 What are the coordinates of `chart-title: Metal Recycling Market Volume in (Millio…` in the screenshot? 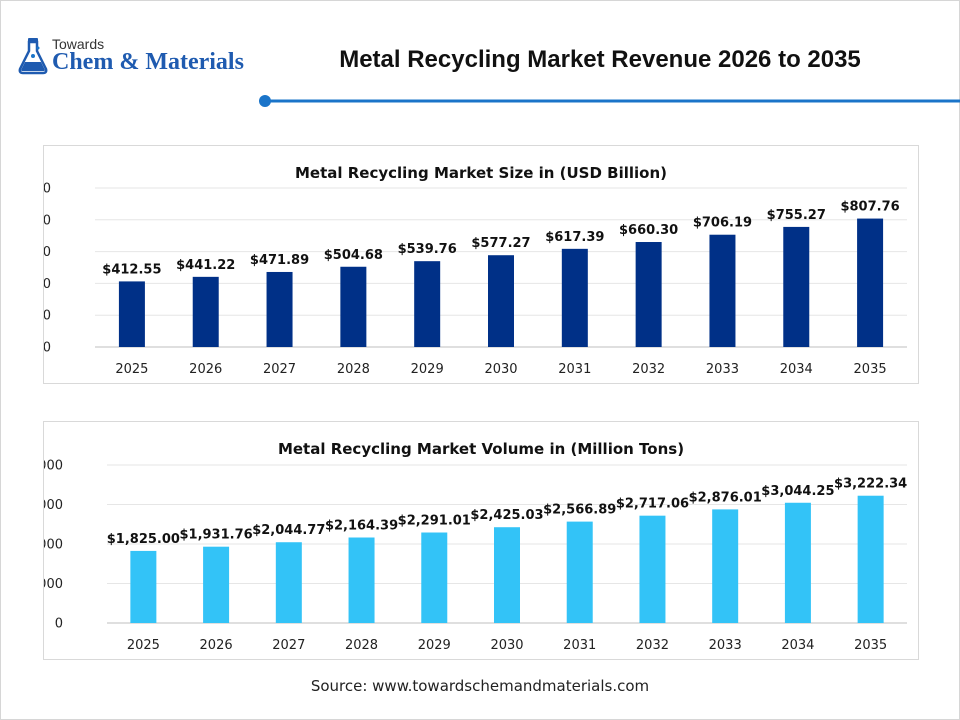 It's located at (481, 449).